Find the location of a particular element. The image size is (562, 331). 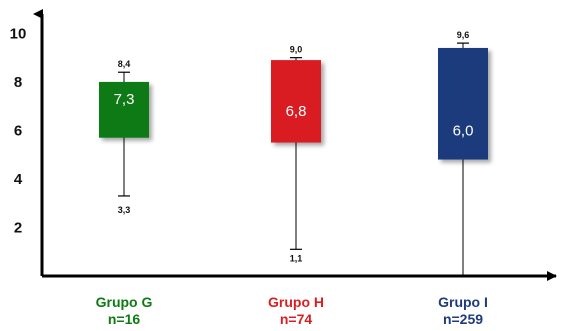

box-group: 7,3 8,4 3,3 is located at coordinates (124, 137).